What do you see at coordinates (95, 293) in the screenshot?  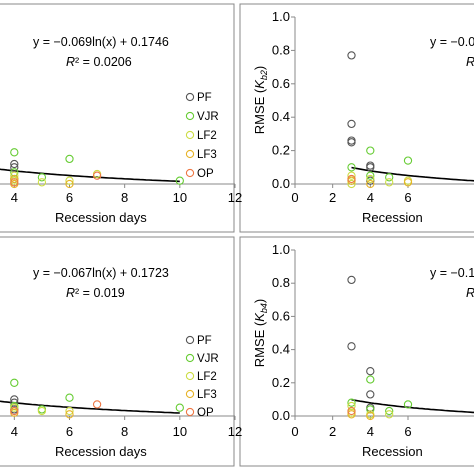 I see `r2-bottom-left: R² = 0.019` at bounding box center [95, 293].